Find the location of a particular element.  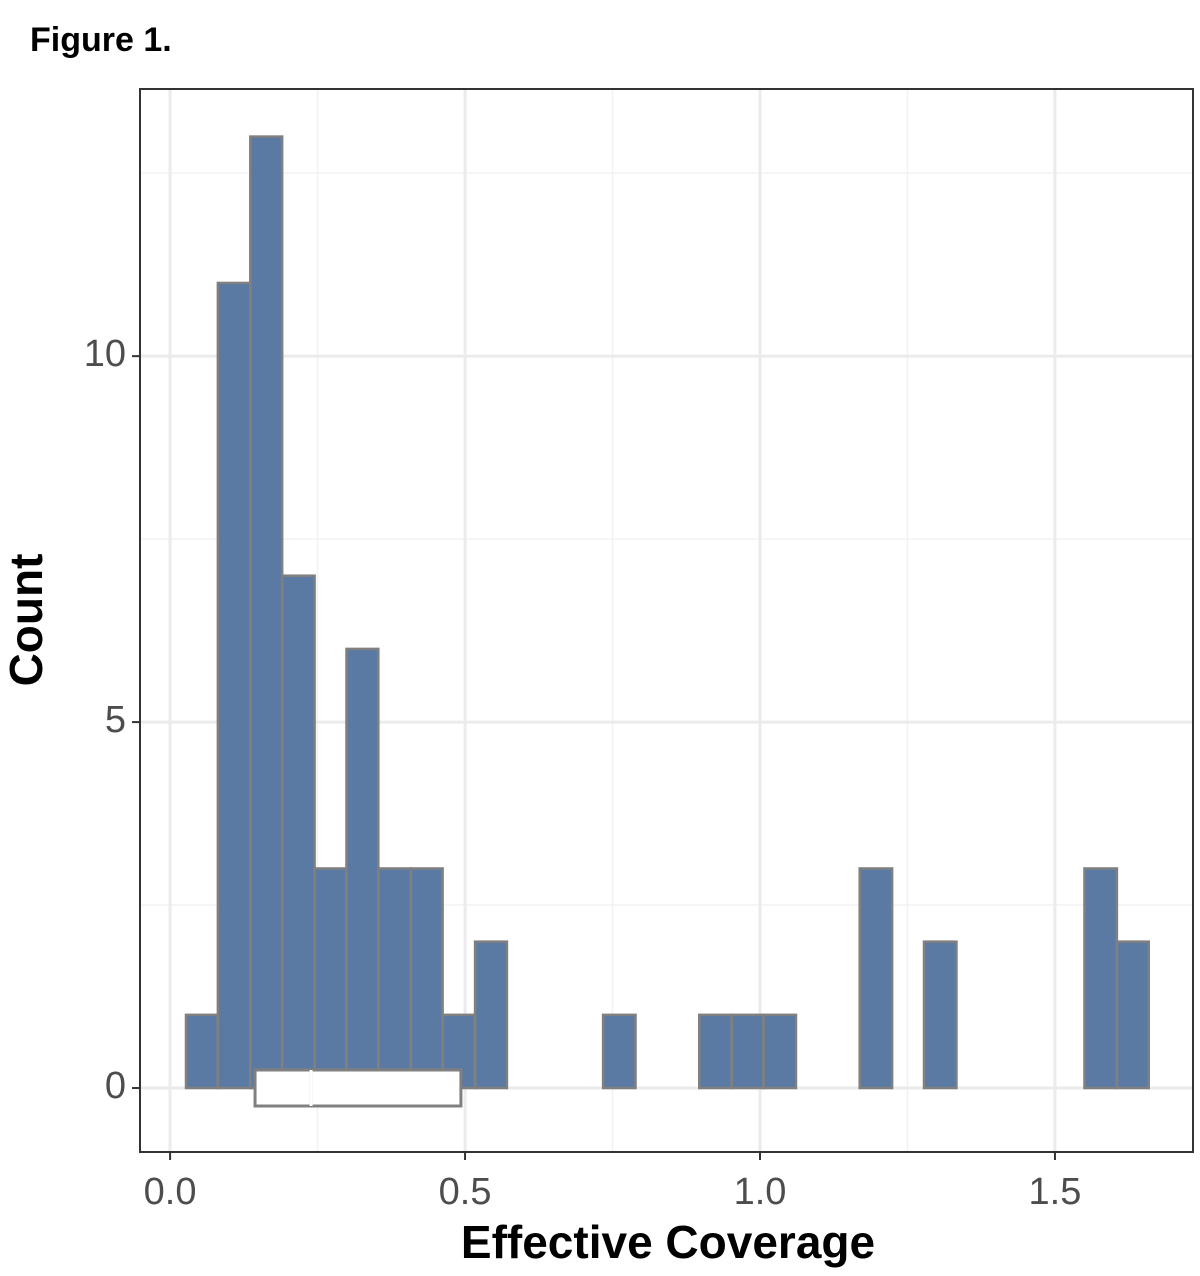

x-tick-label: 0.0 is located at coordinates (170, 1192).